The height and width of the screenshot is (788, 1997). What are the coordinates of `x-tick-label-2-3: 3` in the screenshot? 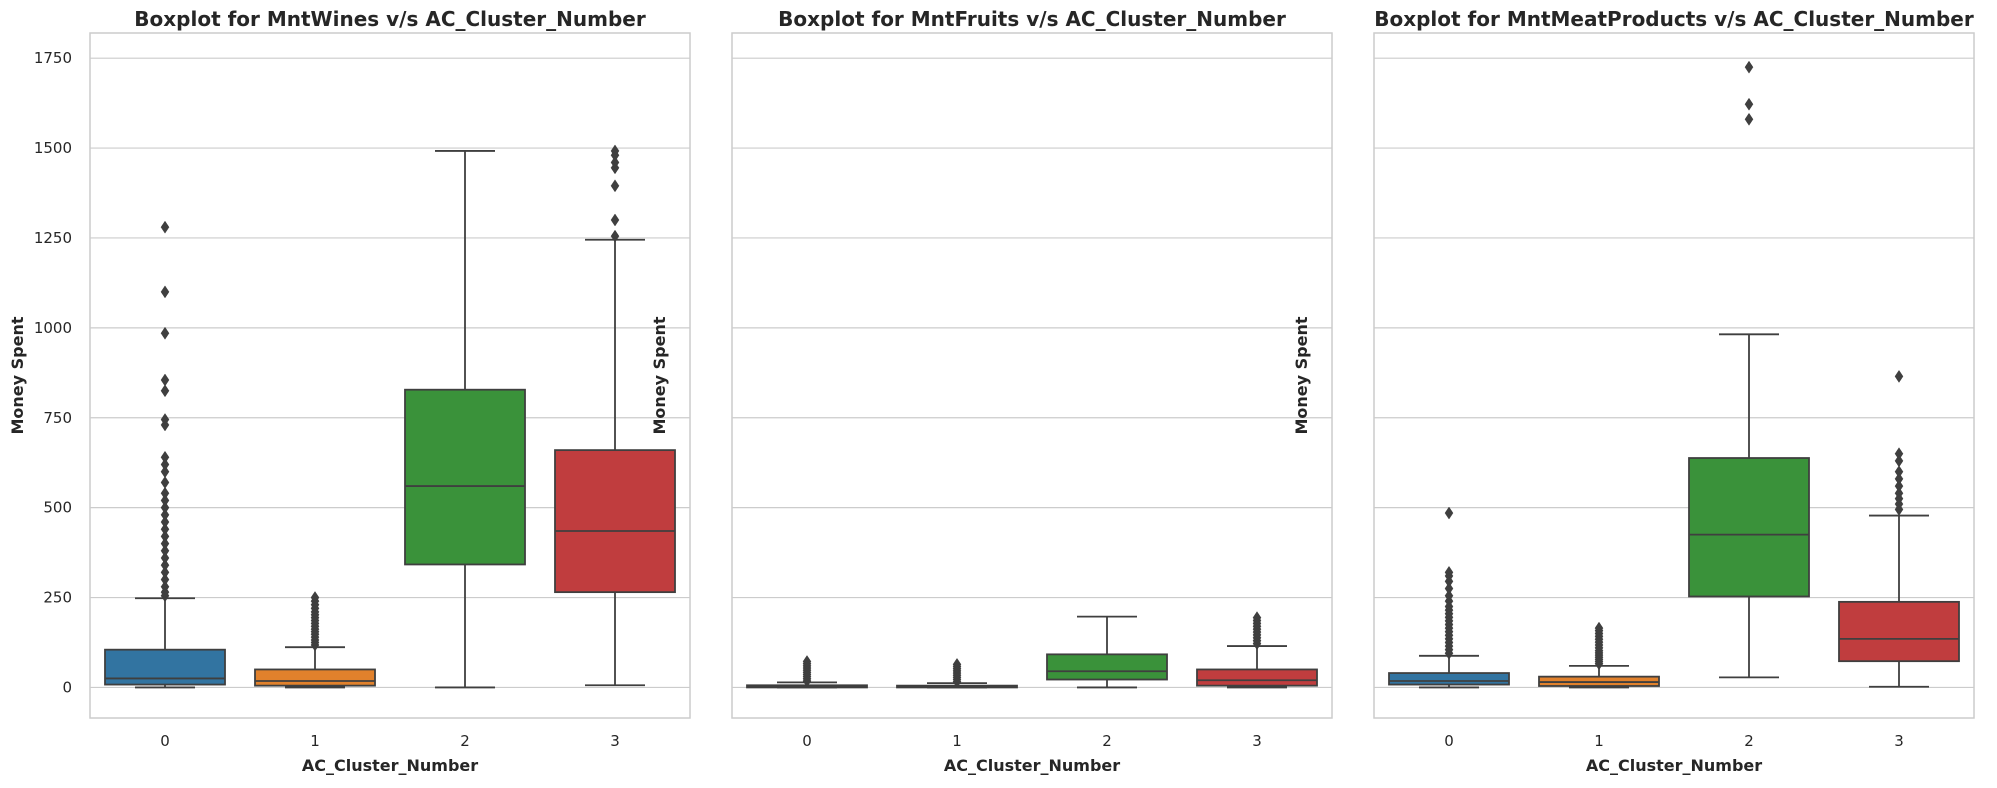 It's located at (1899, 741).